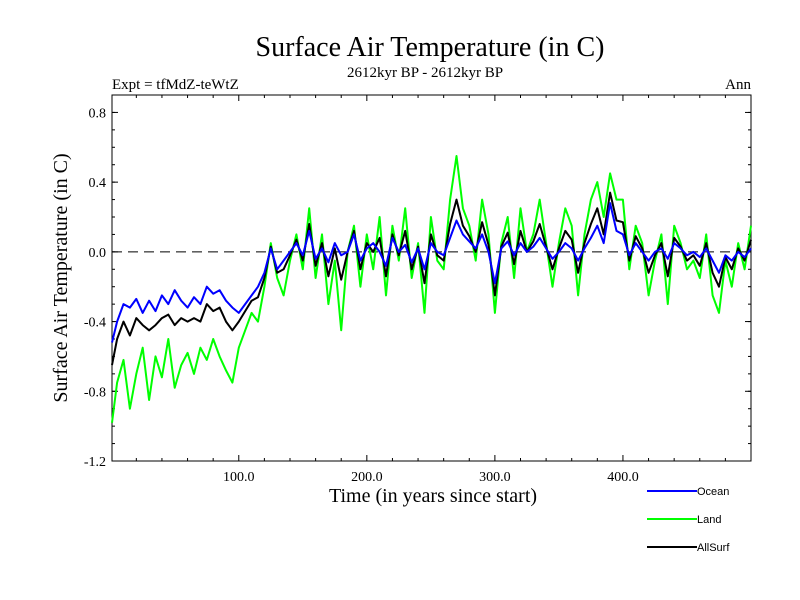 The width and height of the screenshot is (800, 600). Describe the element at coordinates (95, 392) in the screenshot. I see `y-tick-label: -0.8` at that location.